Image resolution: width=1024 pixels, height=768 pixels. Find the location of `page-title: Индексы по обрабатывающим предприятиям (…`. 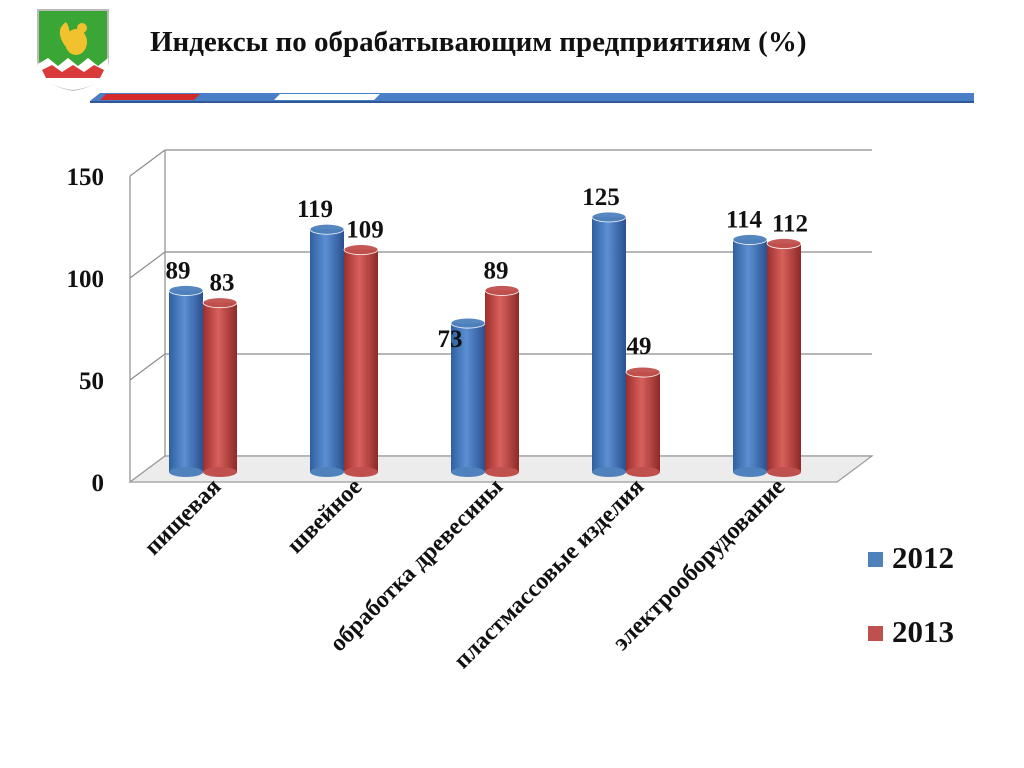

page-title: Индексы по обрабатывающим предприятиям (… is located at coordinates (478, 42).